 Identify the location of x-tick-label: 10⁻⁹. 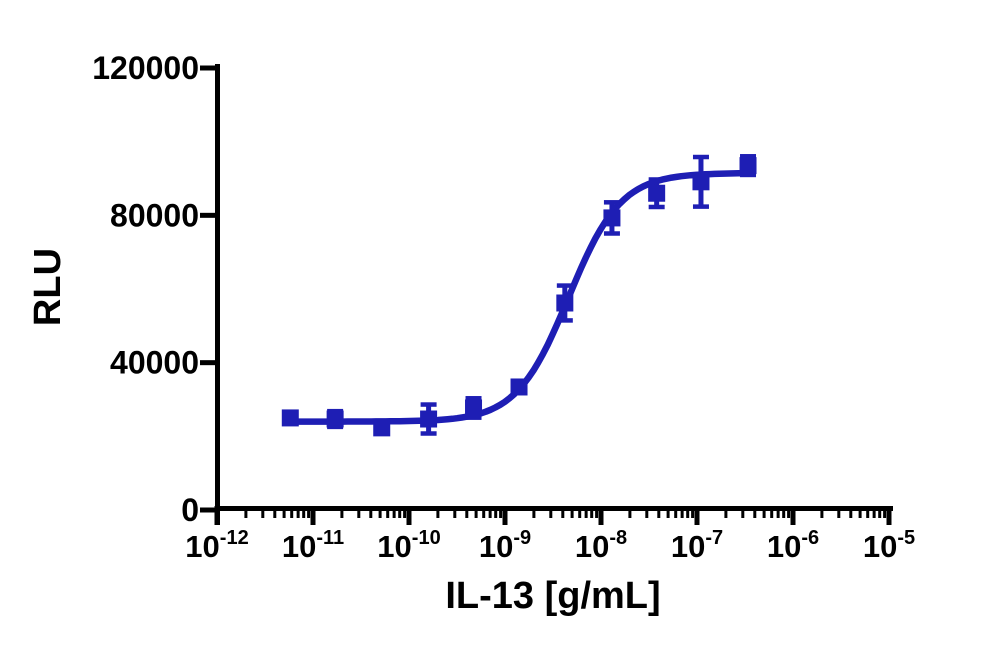
(505, 545).